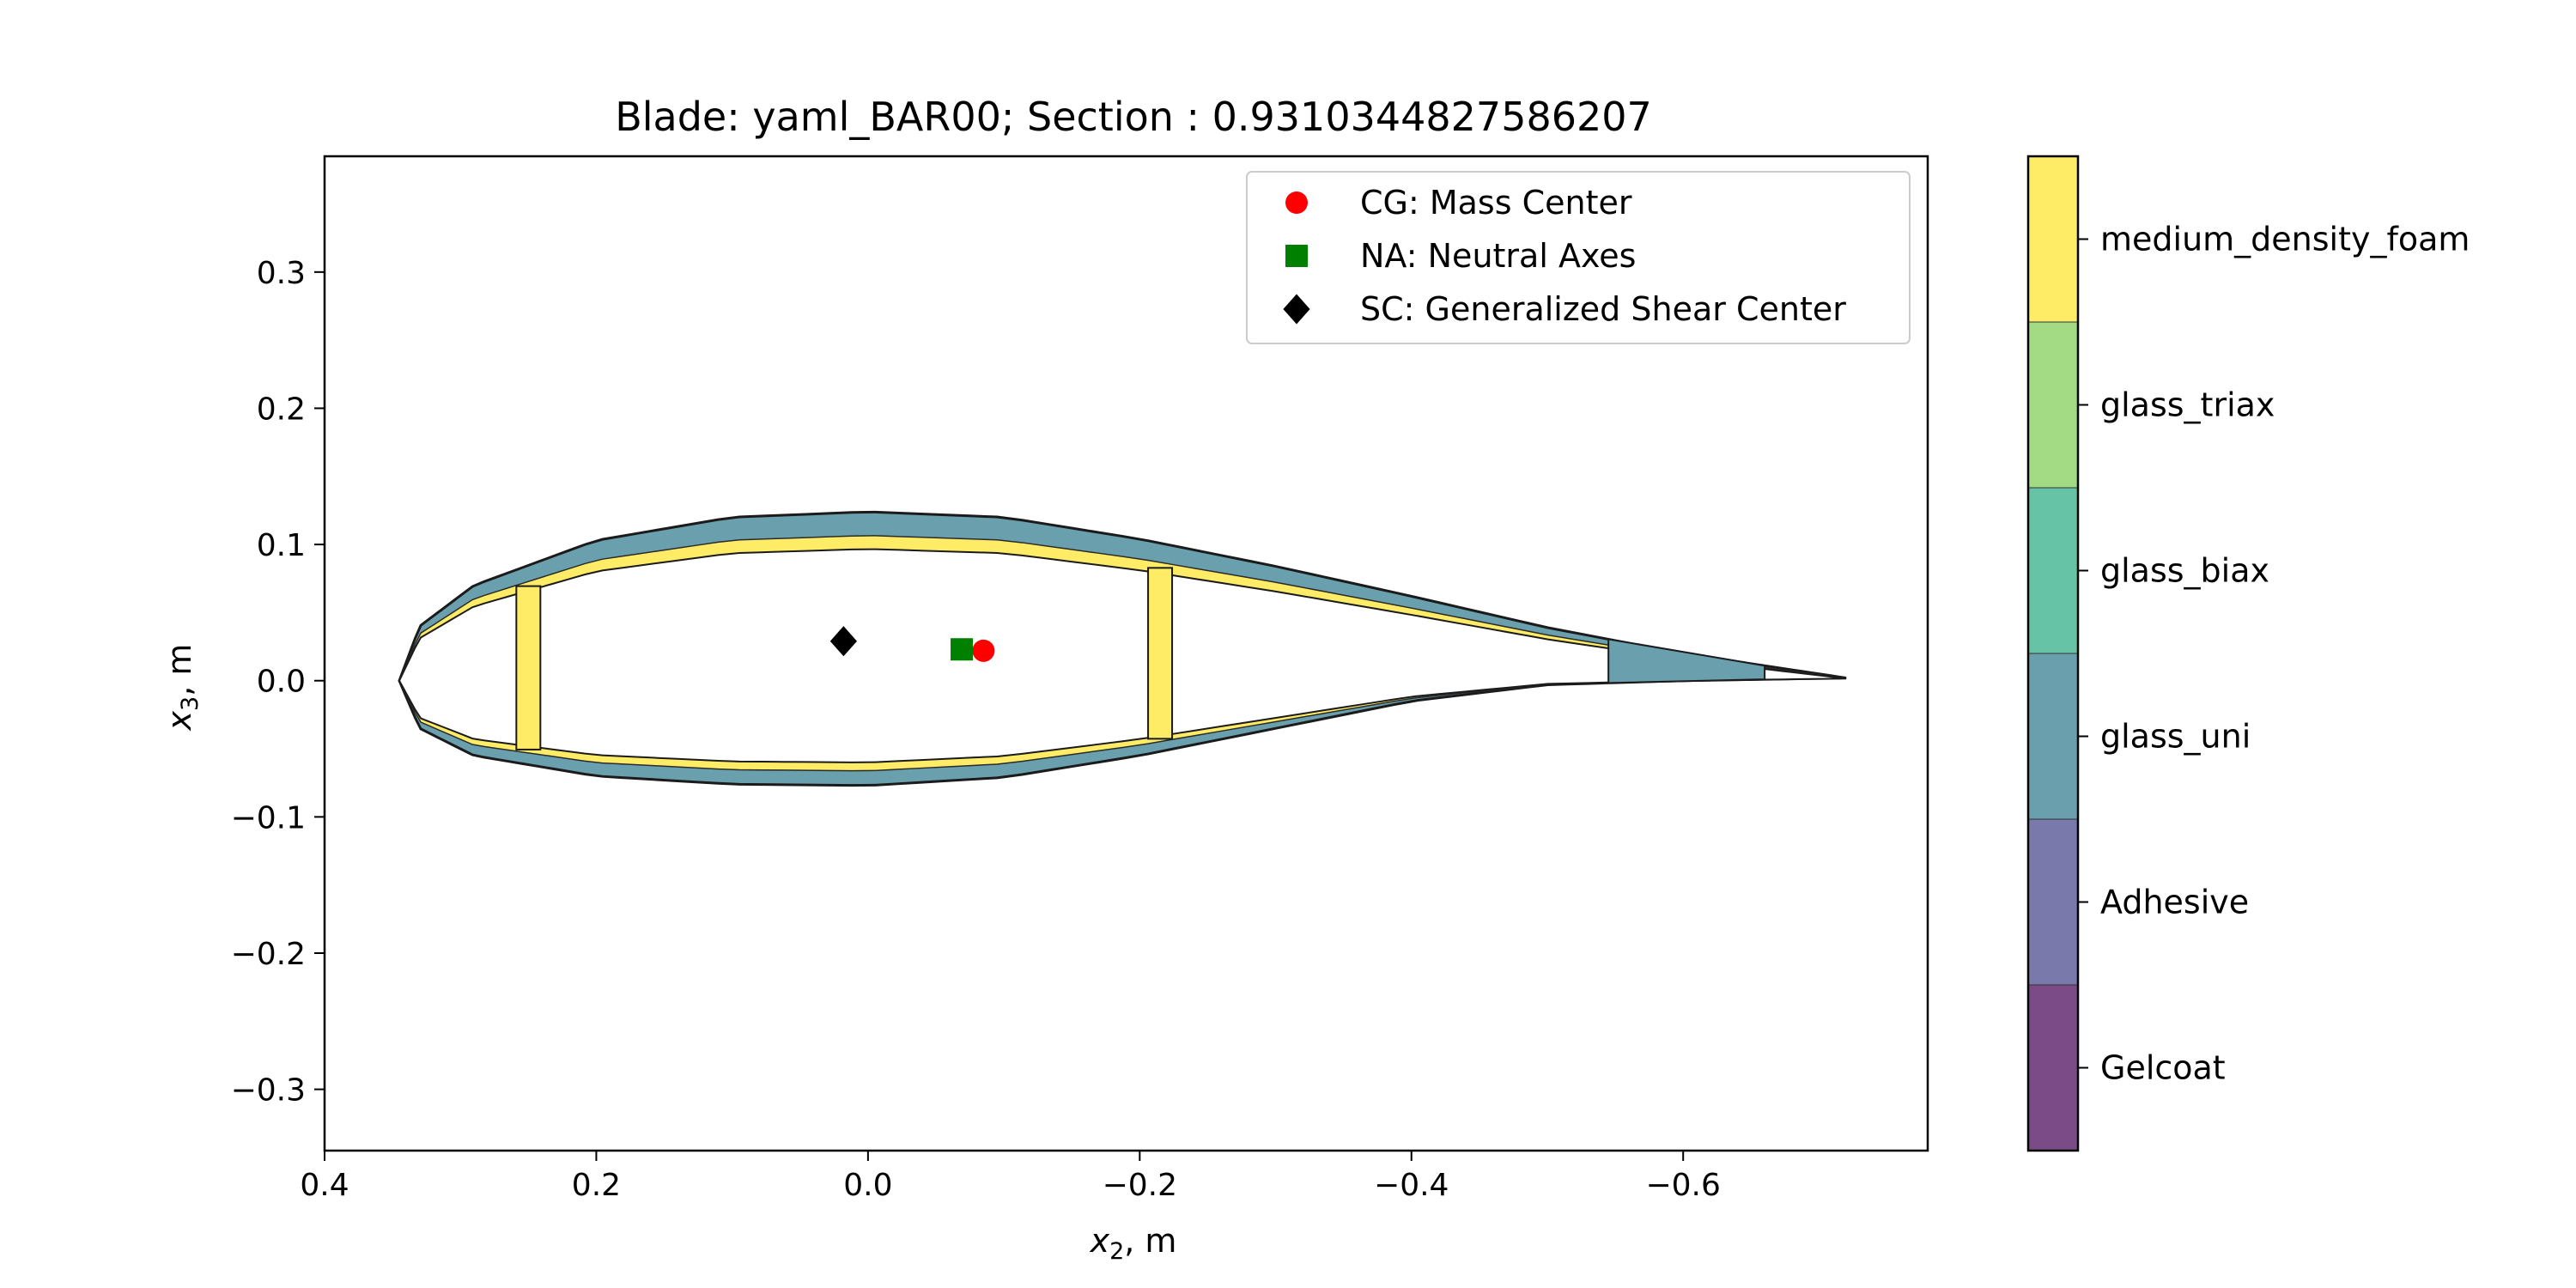 This screenshot has width=2576, height=1288. I want to click on legend-label: CG: Mass Center, so click(1496, 203).